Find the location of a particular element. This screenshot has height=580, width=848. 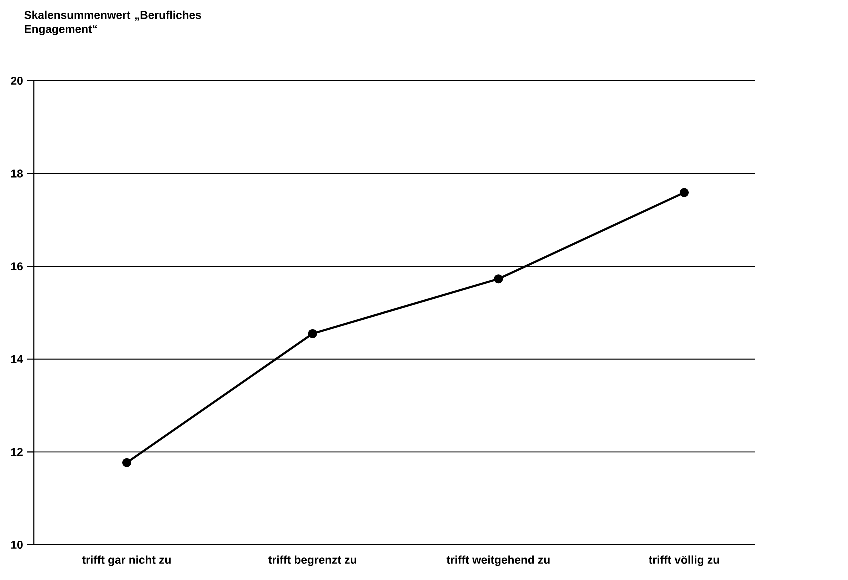

x-tick-label: trifft völlig zu is located at coordinates (684, 561).